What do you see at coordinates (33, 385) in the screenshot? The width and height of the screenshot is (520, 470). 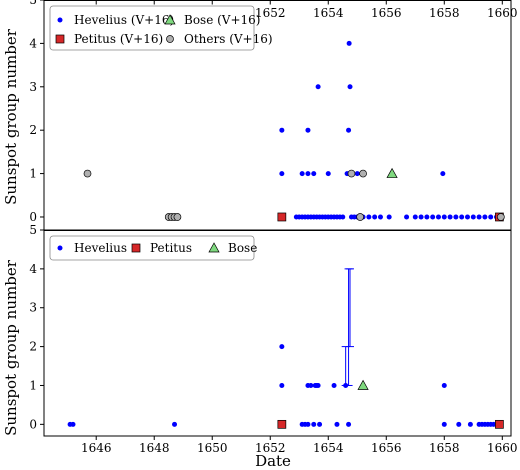 I see `bottom-y-tick-label: 1` at bounding box center [33, 385].